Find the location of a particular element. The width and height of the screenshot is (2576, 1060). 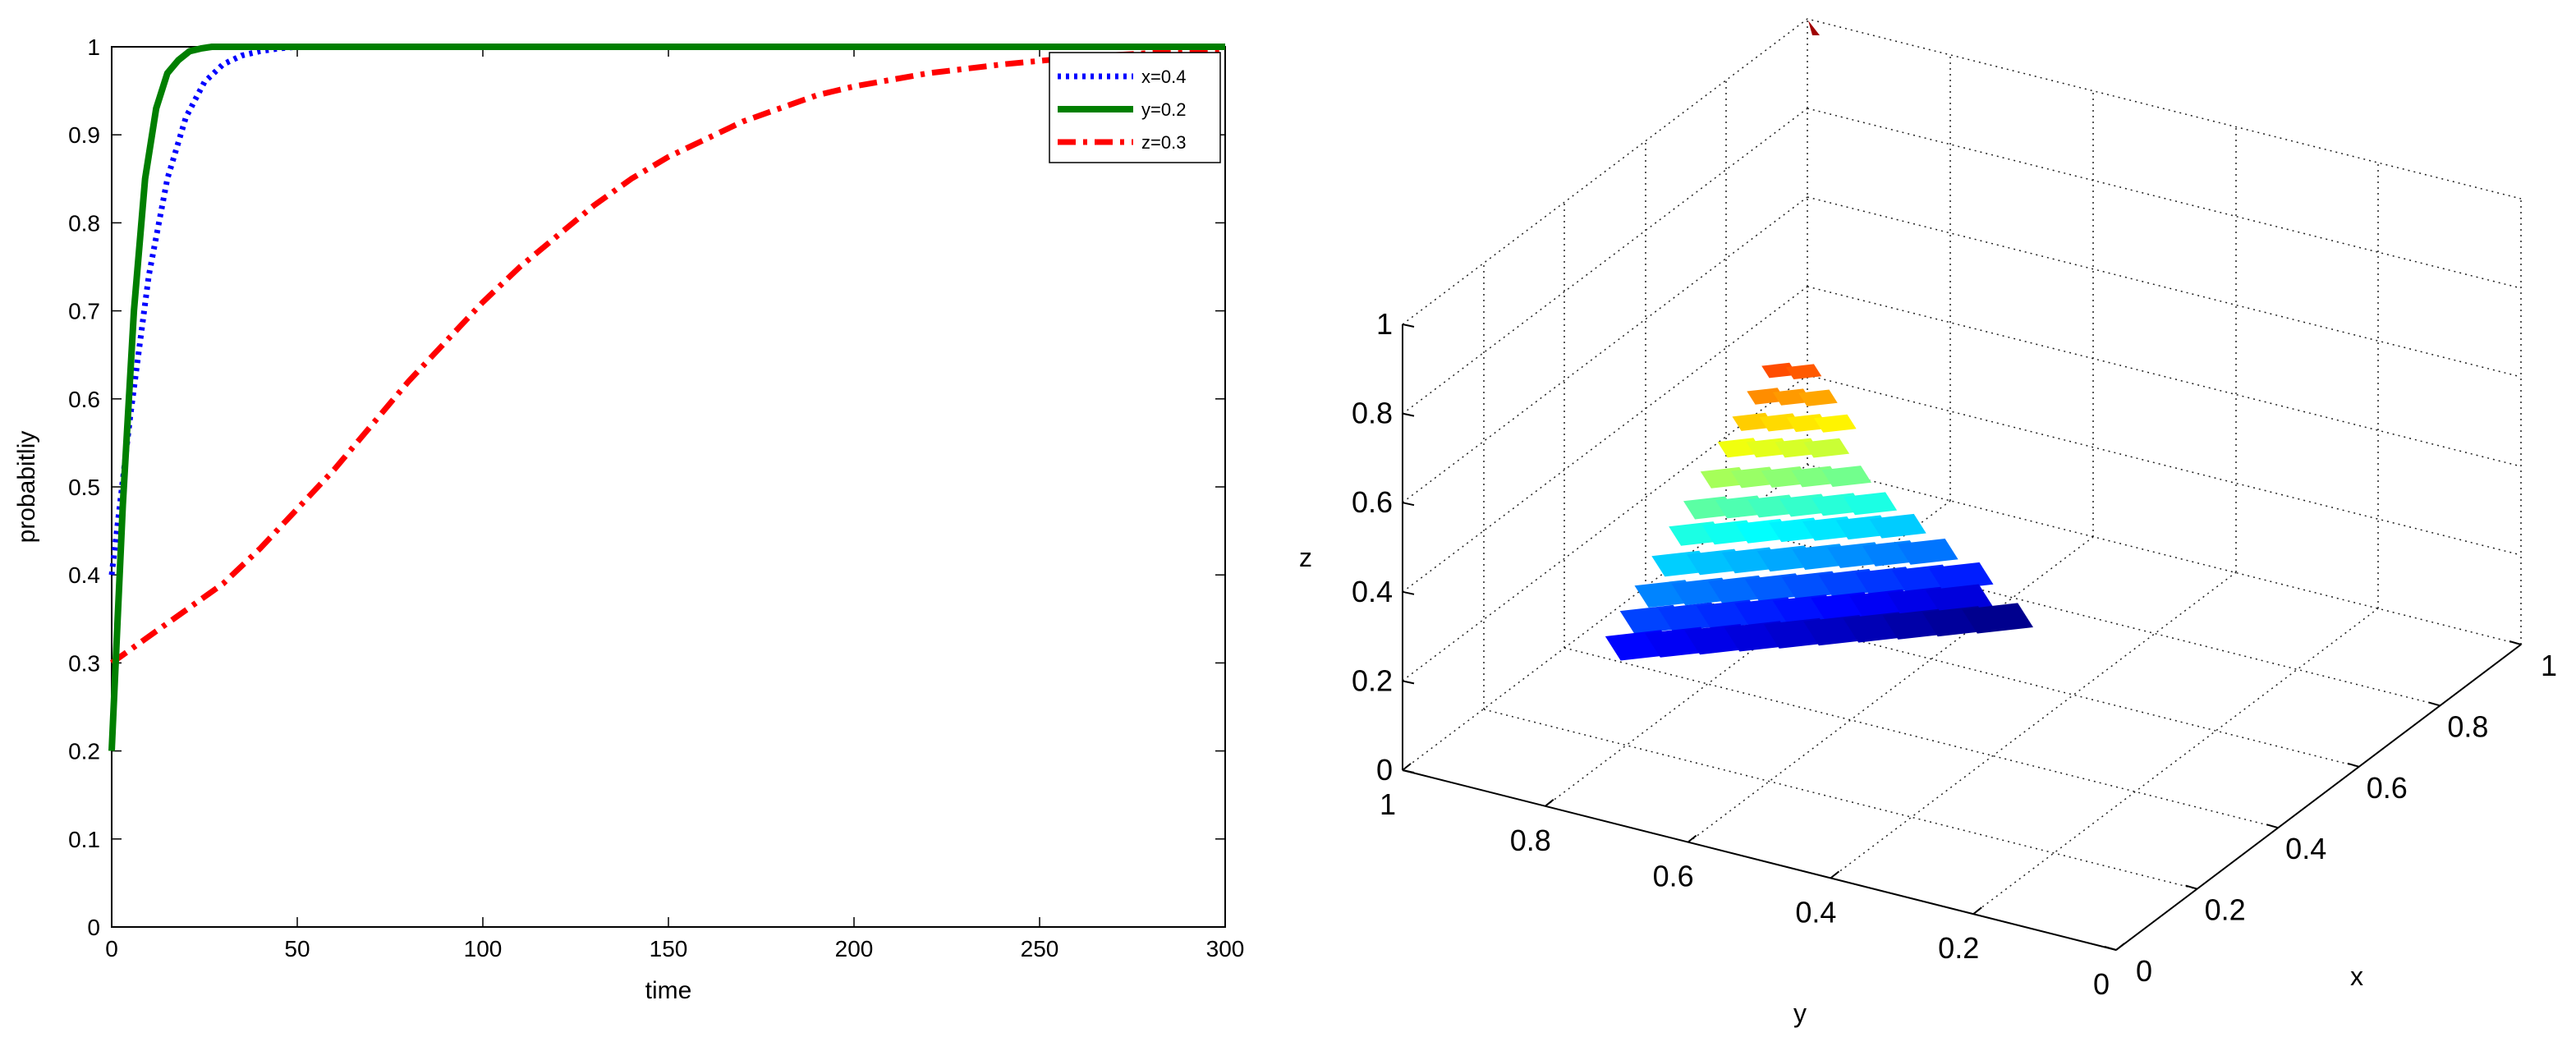

x-tick-label: 0.8 is located at coordinates (2467, 726).